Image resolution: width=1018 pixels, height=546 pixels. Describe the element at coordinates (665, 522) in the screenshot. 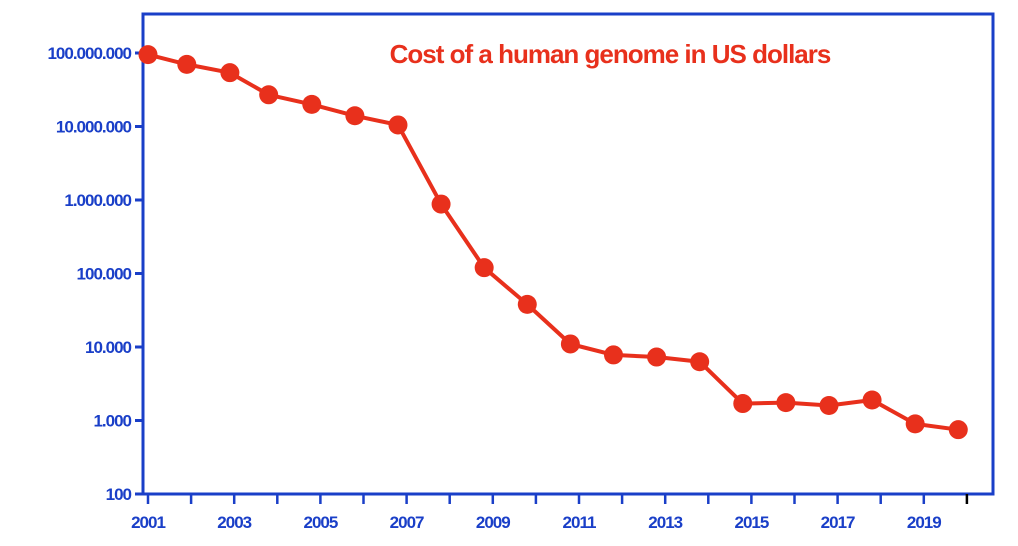

I see `x-tick-label: 2013` at that location.